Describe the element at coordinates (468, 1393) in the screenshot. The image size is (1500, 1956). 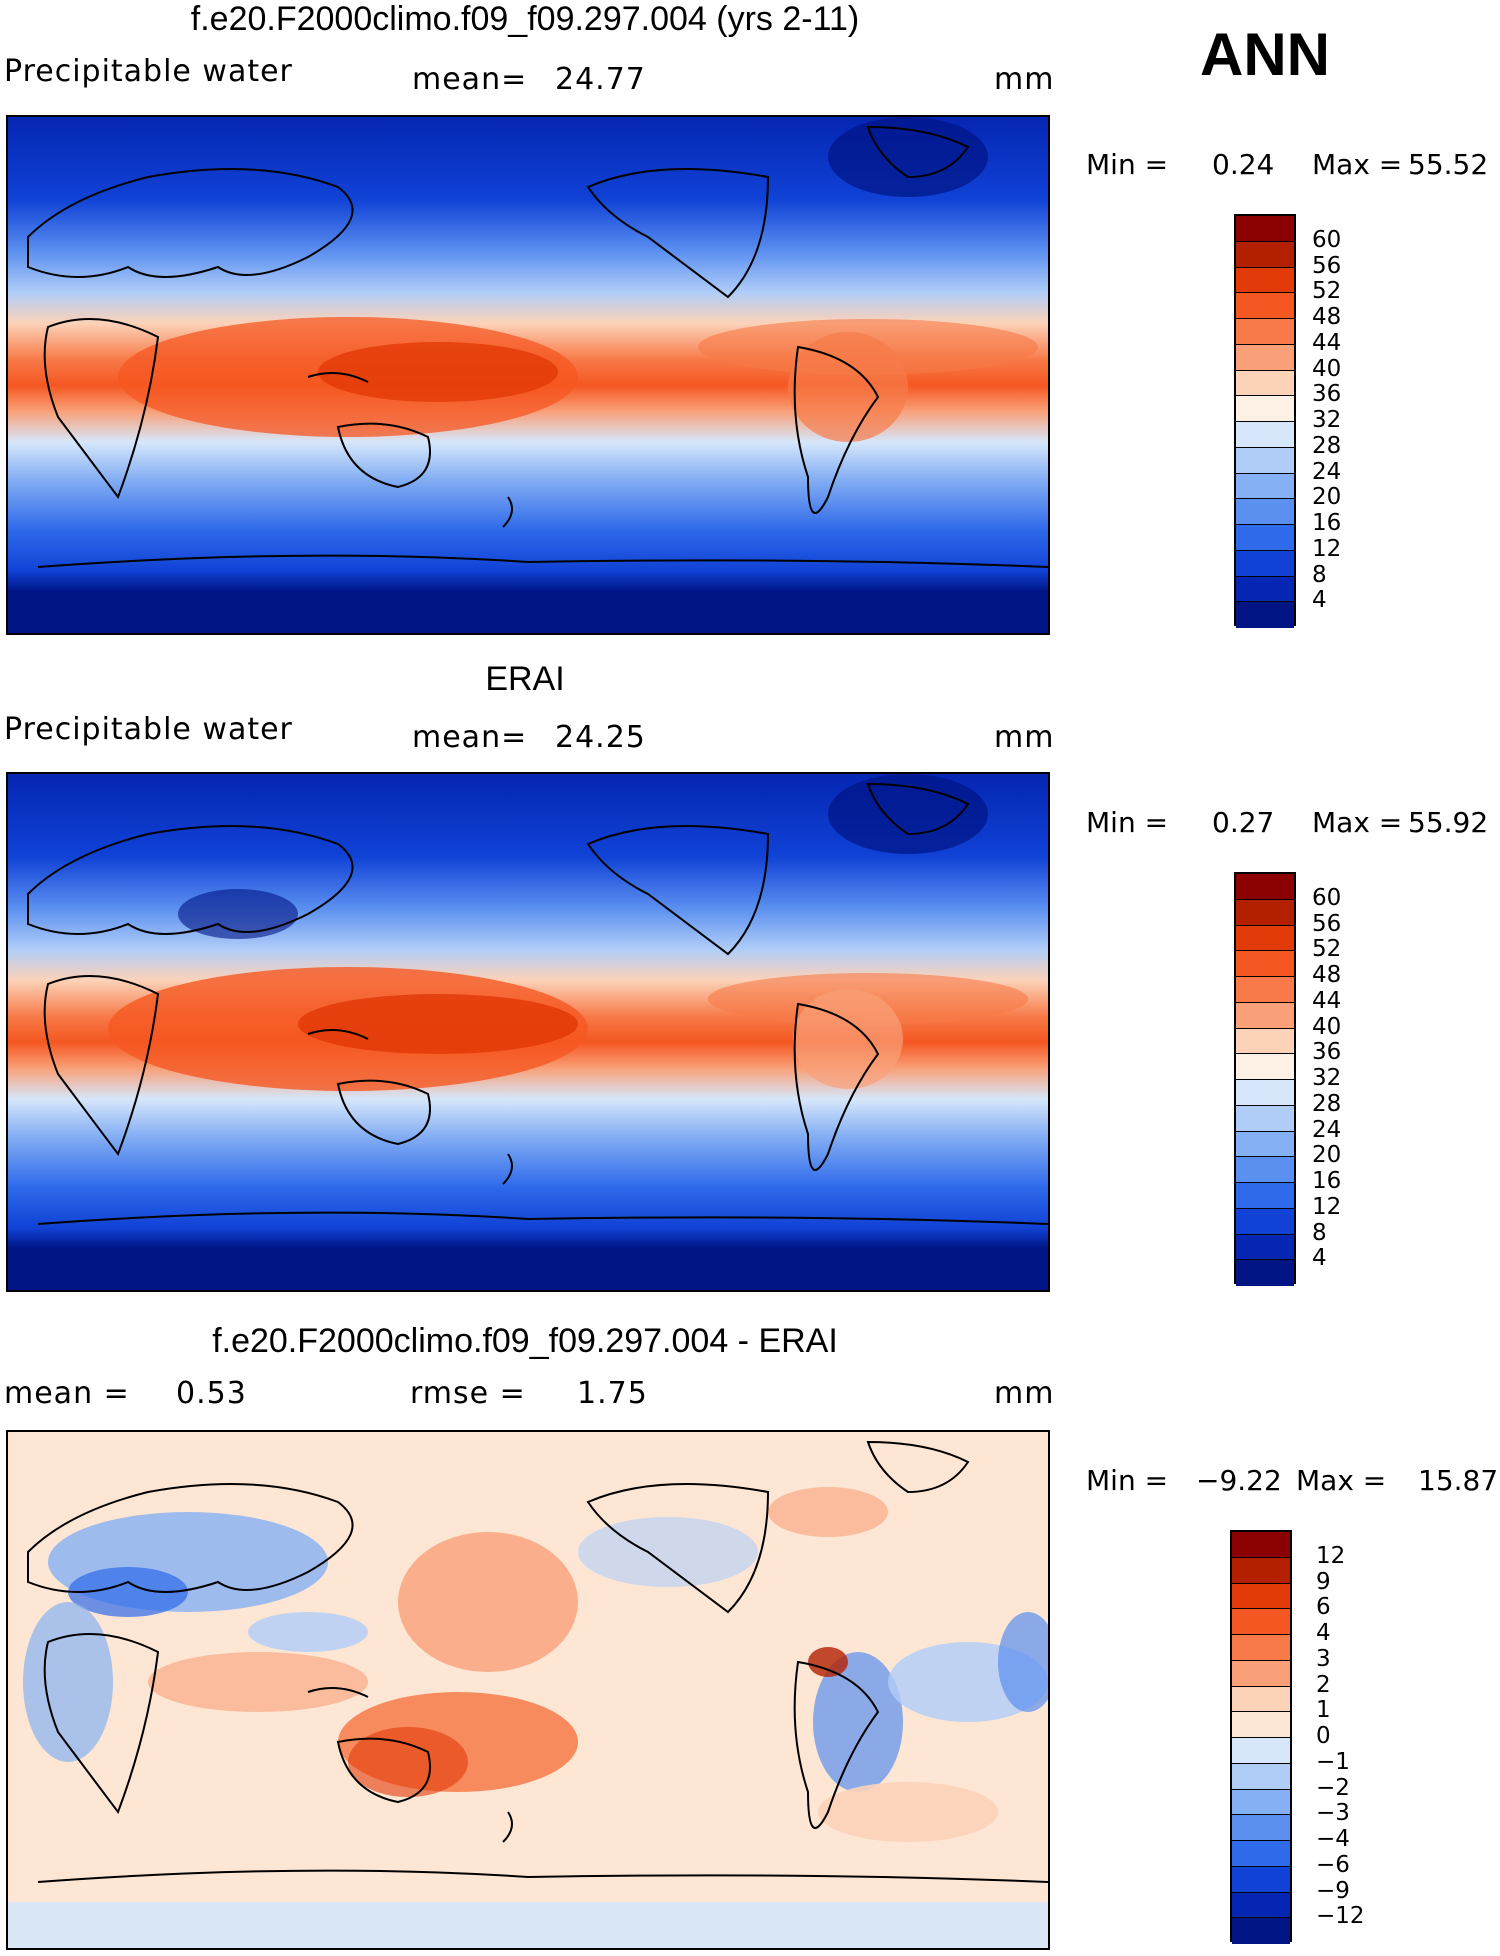
I see `panel-3-rmse-label: rmse =` at that location.